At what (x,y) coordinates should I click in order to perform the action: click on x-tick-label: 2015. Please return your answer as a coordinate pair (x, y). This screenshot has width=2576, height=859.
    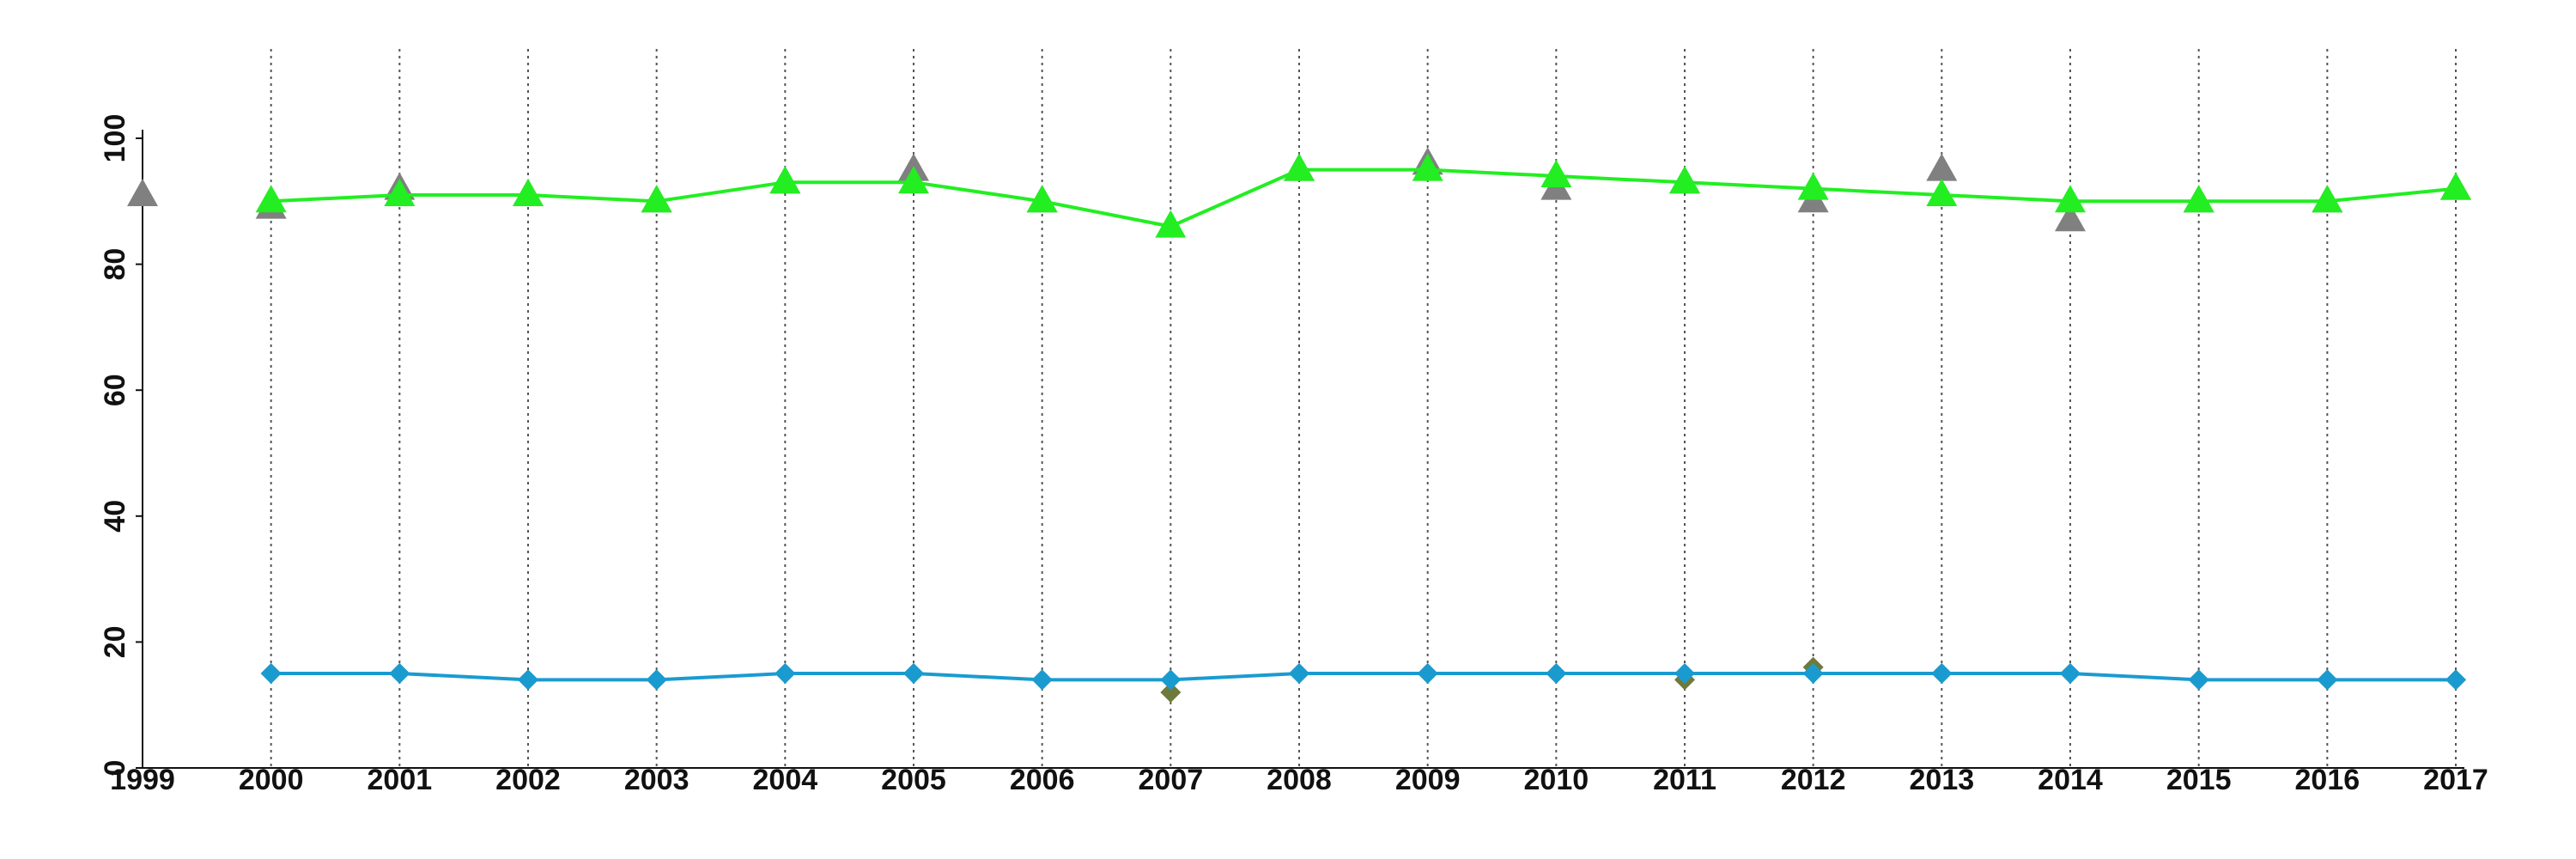
    Looking at the image, I should click on (2199, 780).